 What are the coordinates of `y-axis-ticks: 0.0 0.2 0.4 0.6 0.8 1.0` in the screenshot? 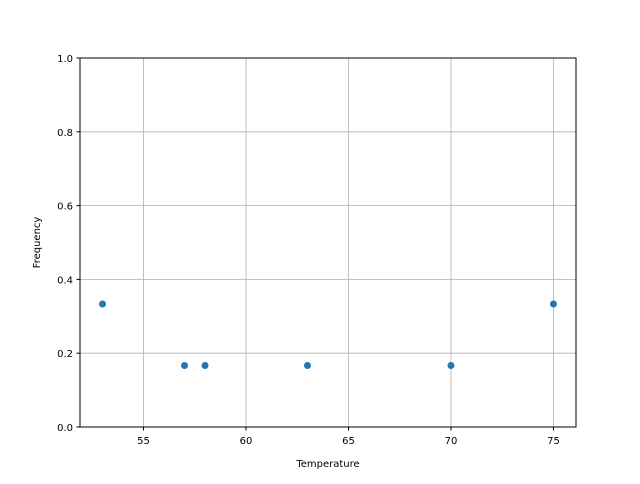 It's located at (68, 244).